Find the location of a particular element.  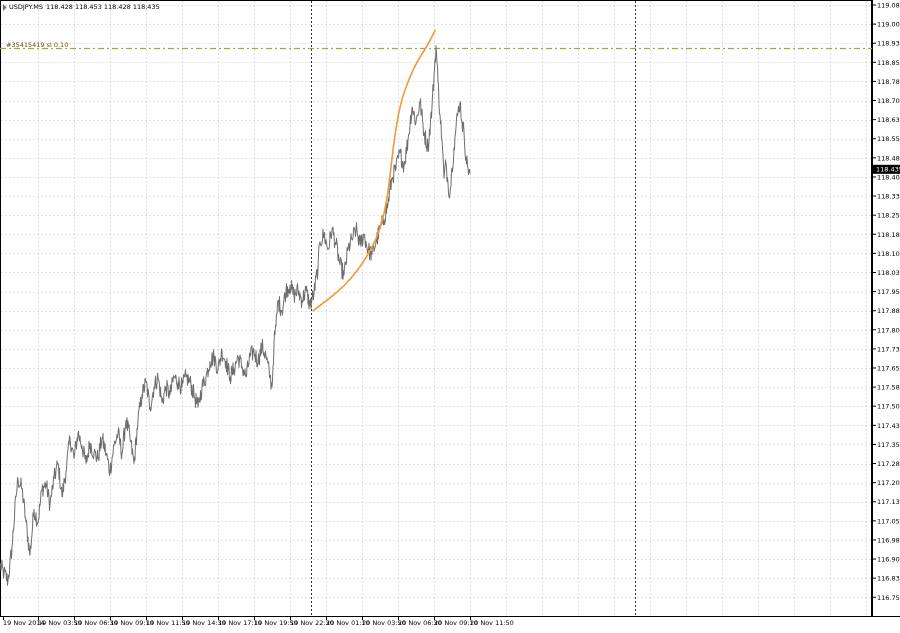

y-tick-label: 118.480 is located at coordinates (888, 158).